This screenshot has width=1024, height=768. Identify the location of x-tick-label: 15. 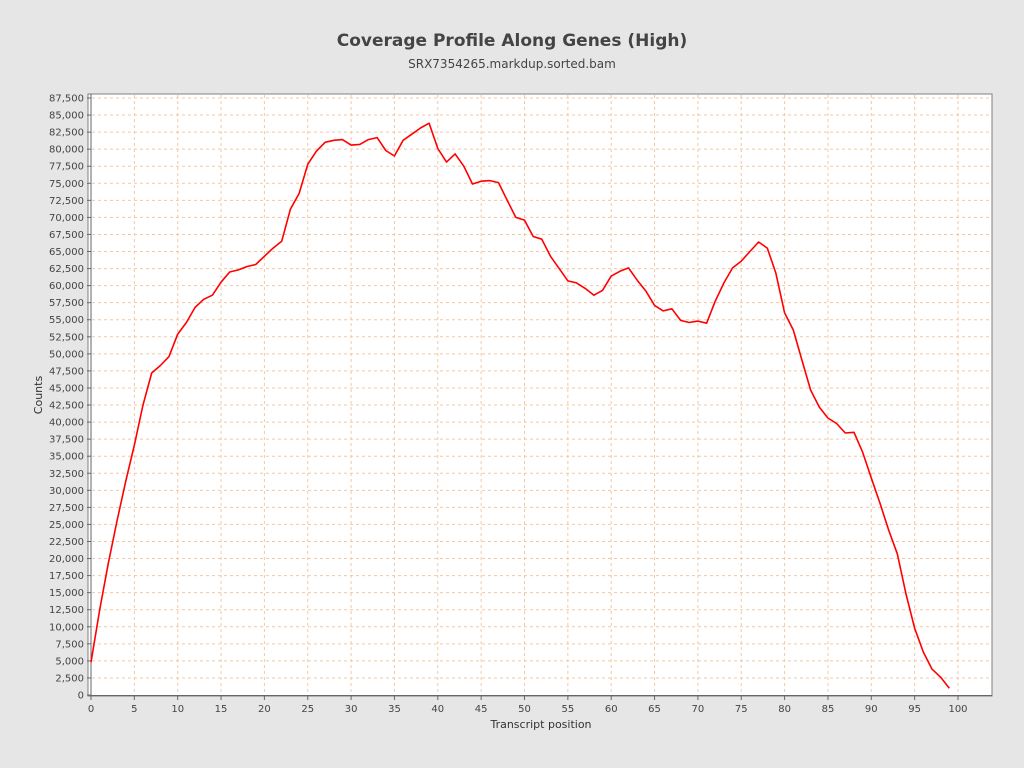
(221, 709).